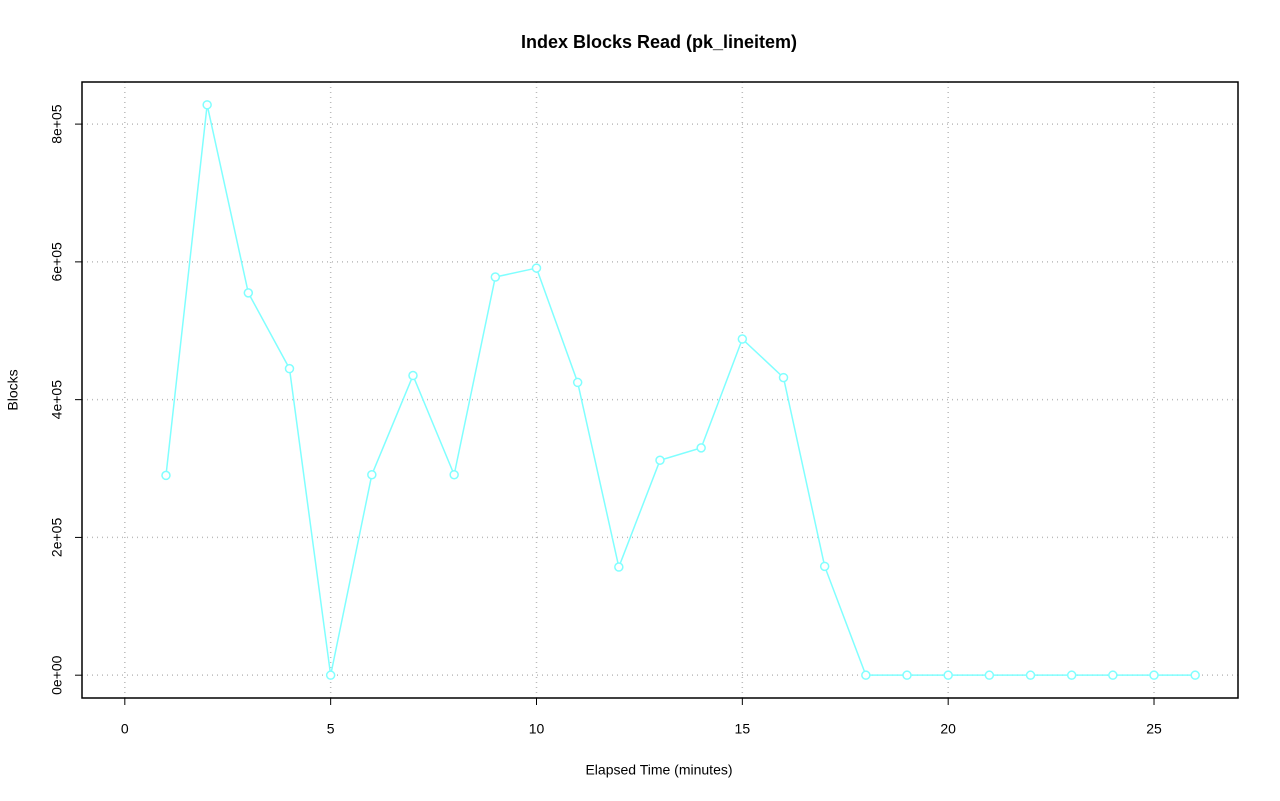  Describe the element at coordinates (13, 389) in the screenshot. I see `y-axis-label: Blocks` at that location.